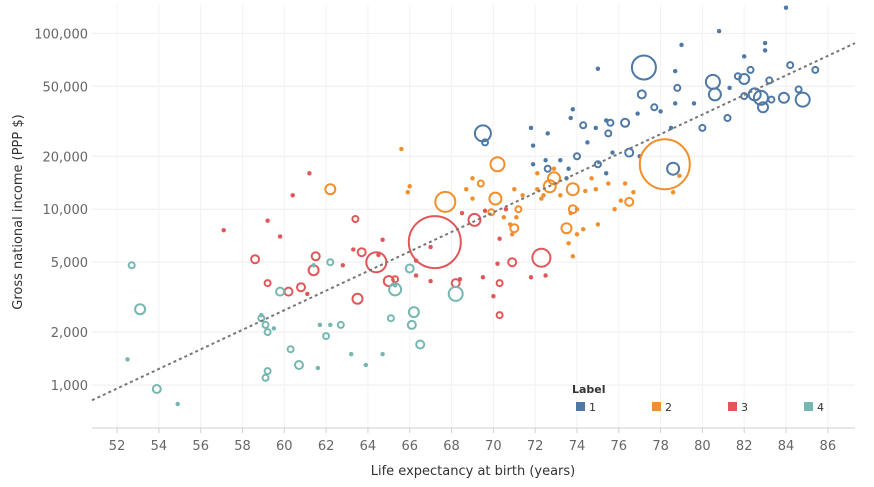 This screenshot has width=874, height=487. What do you see at coordinates (368, 446) in the screenshot?
I see `x-tick-label: 64` at bounding box center [368, 446].